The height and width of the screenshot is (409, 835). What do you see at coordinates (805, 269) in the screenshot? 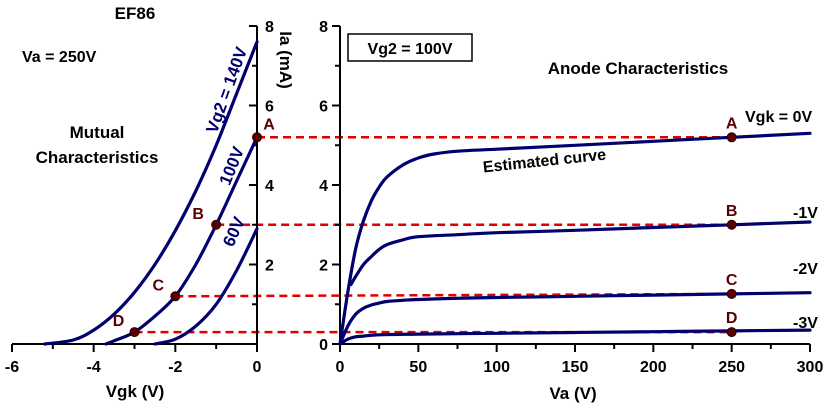
I see `series-label-vgk-minus2v-curve: -2V` at bounding box center [805, 269].